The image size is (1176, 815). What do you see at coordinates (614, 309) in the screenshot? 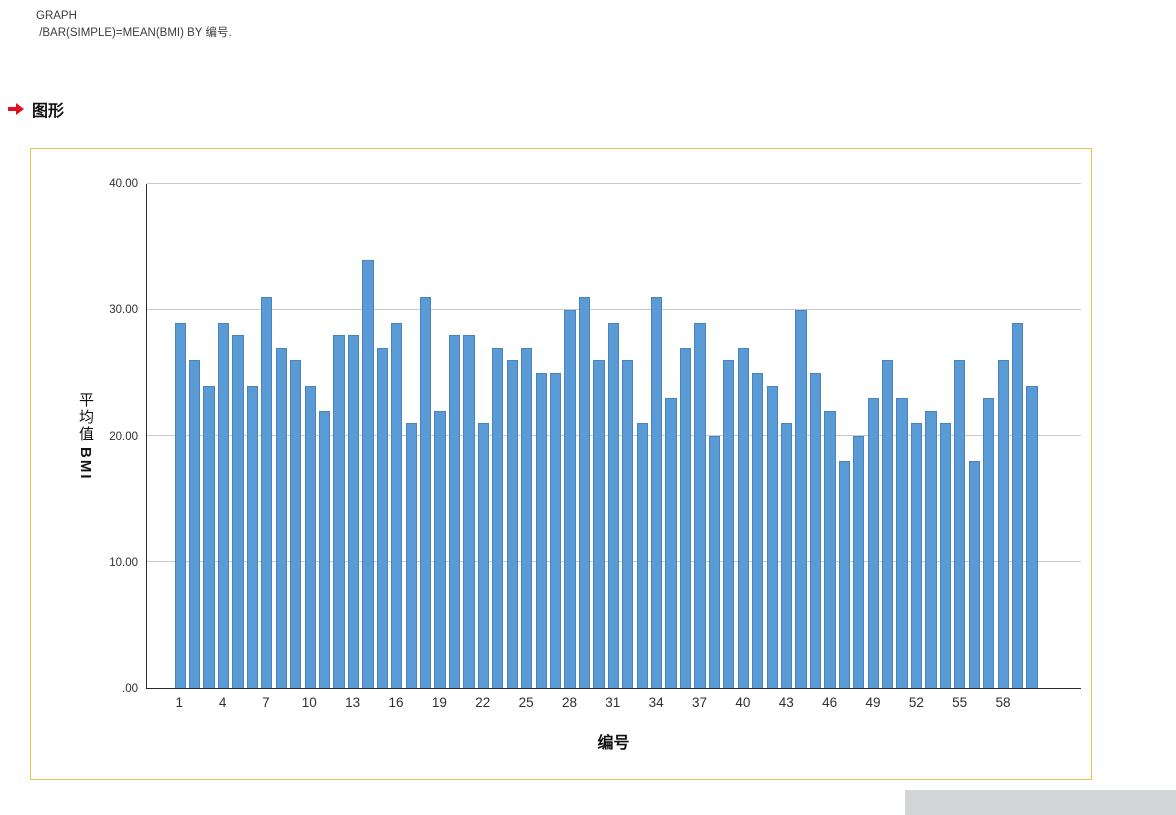
I see `gridline` at bounding box center [614, 309].